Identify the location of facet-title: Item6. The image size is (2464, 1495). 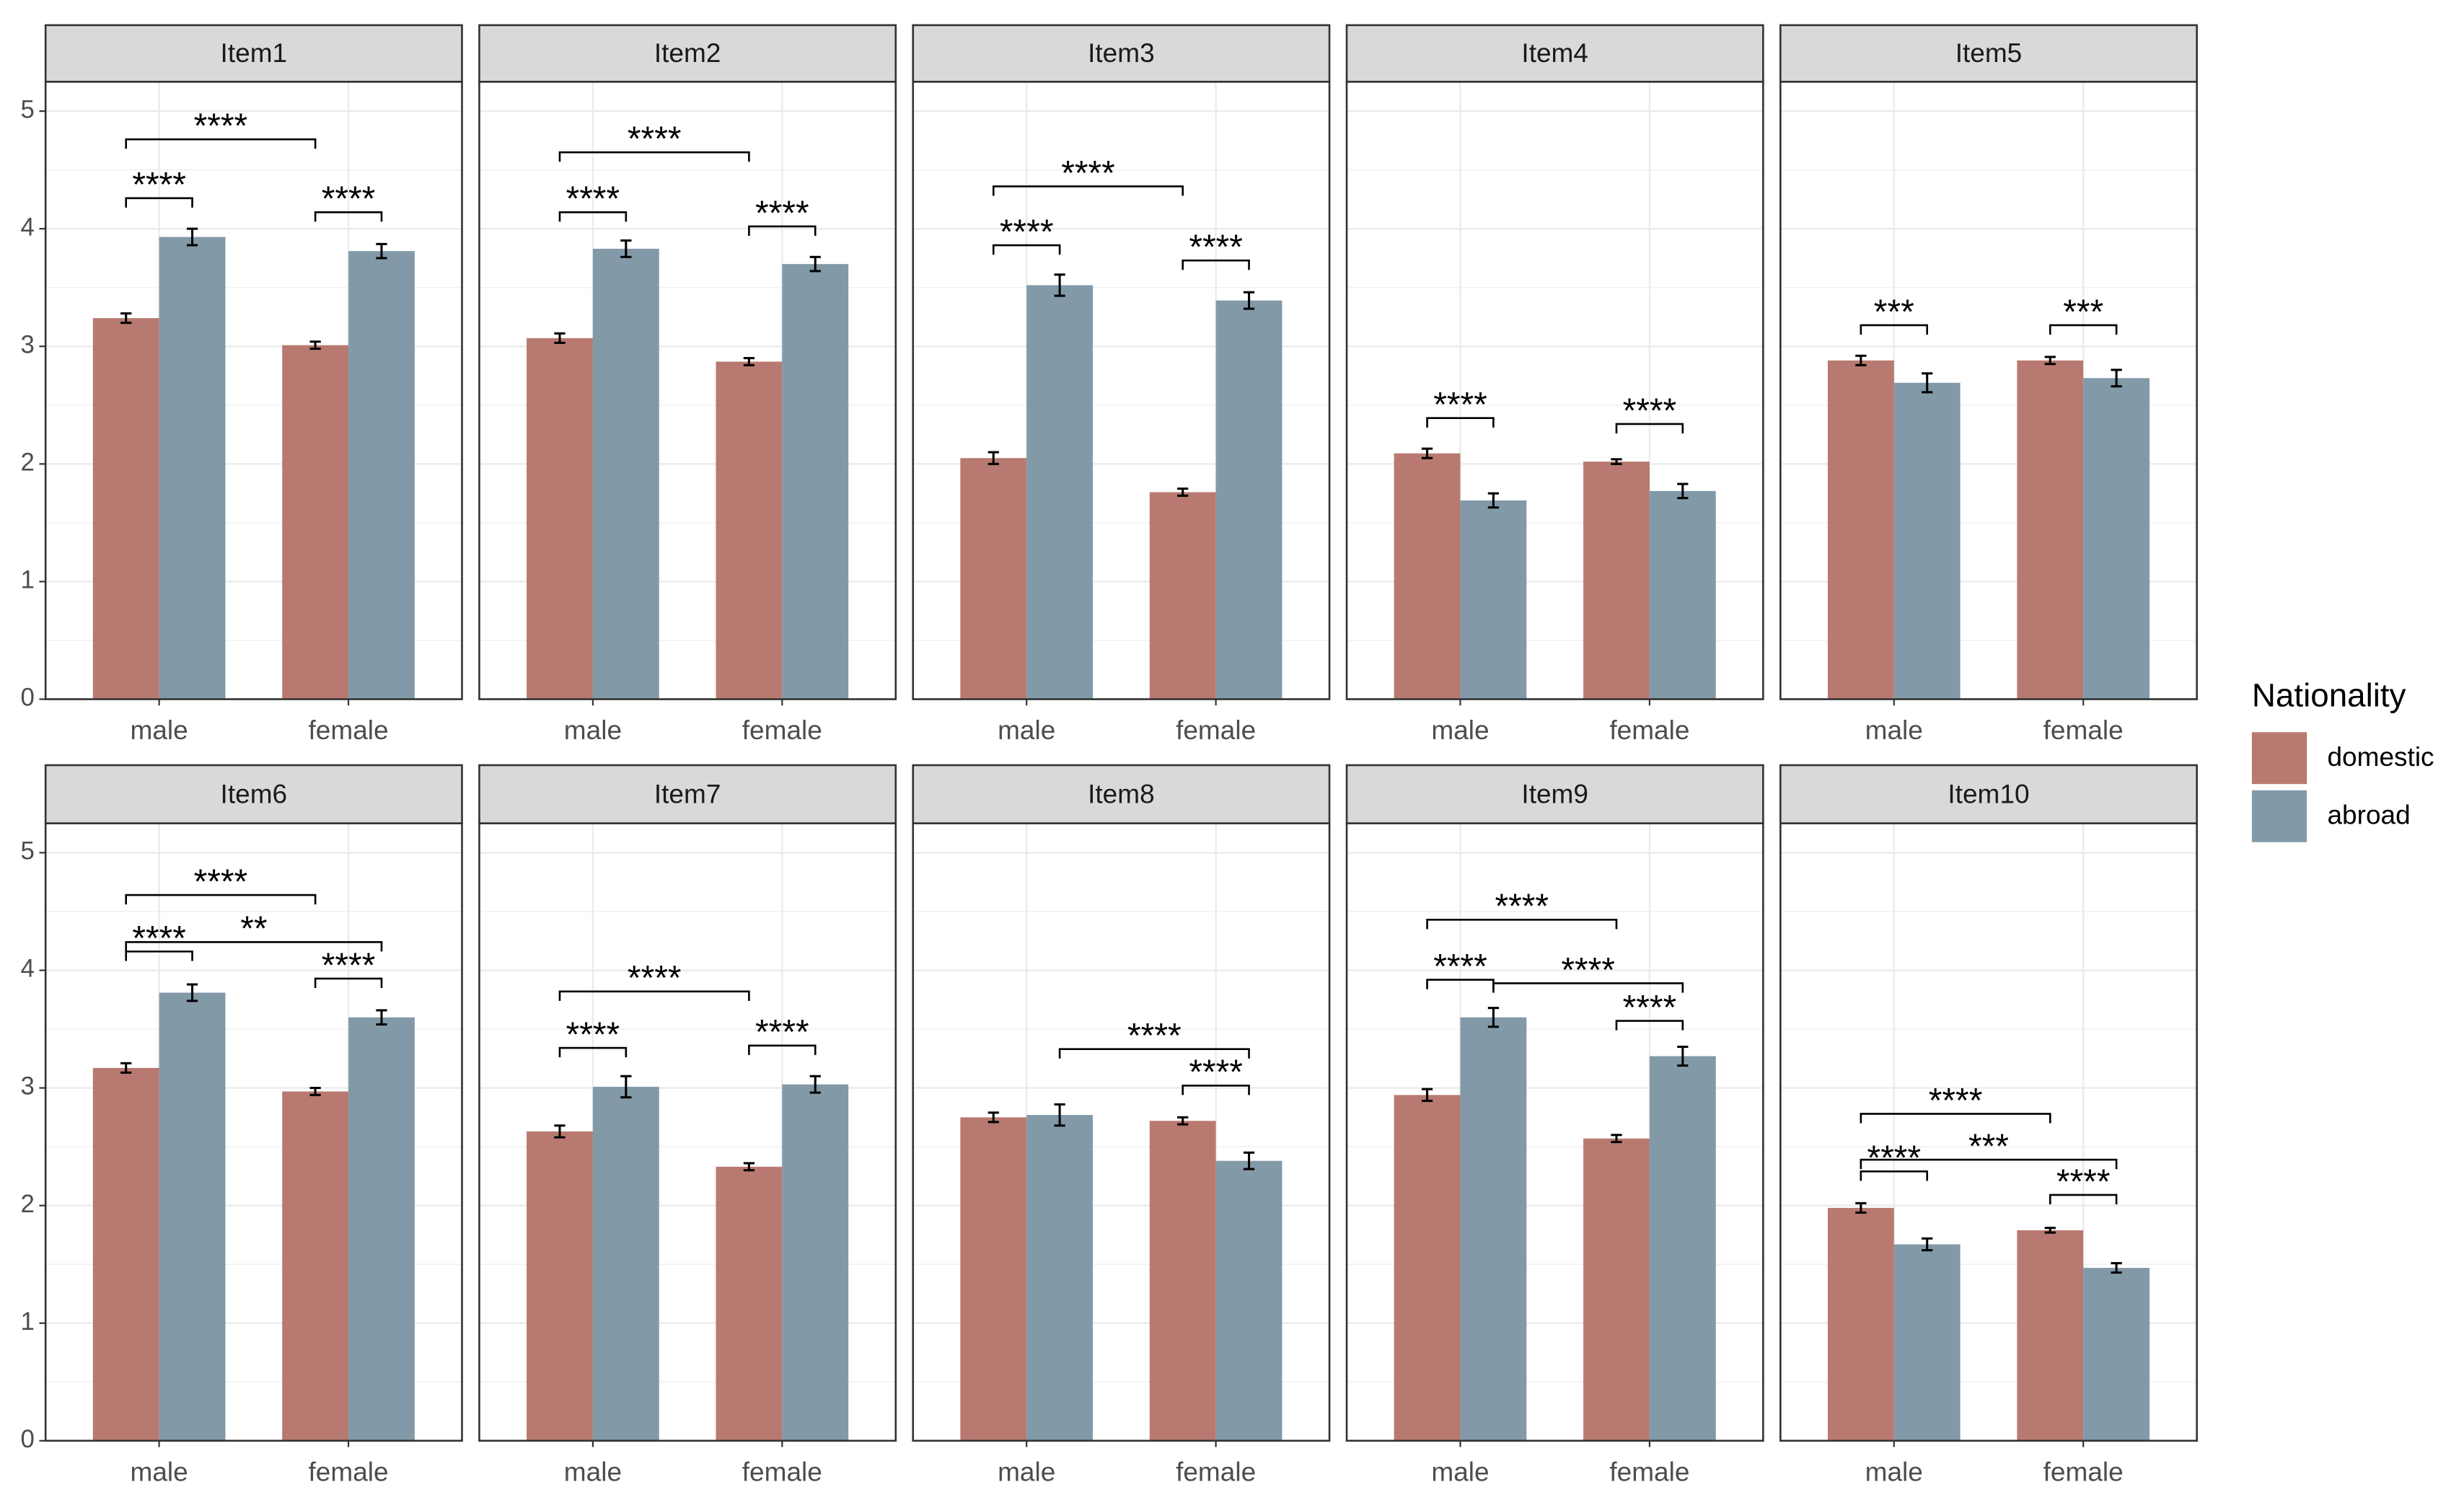
(255, 793).